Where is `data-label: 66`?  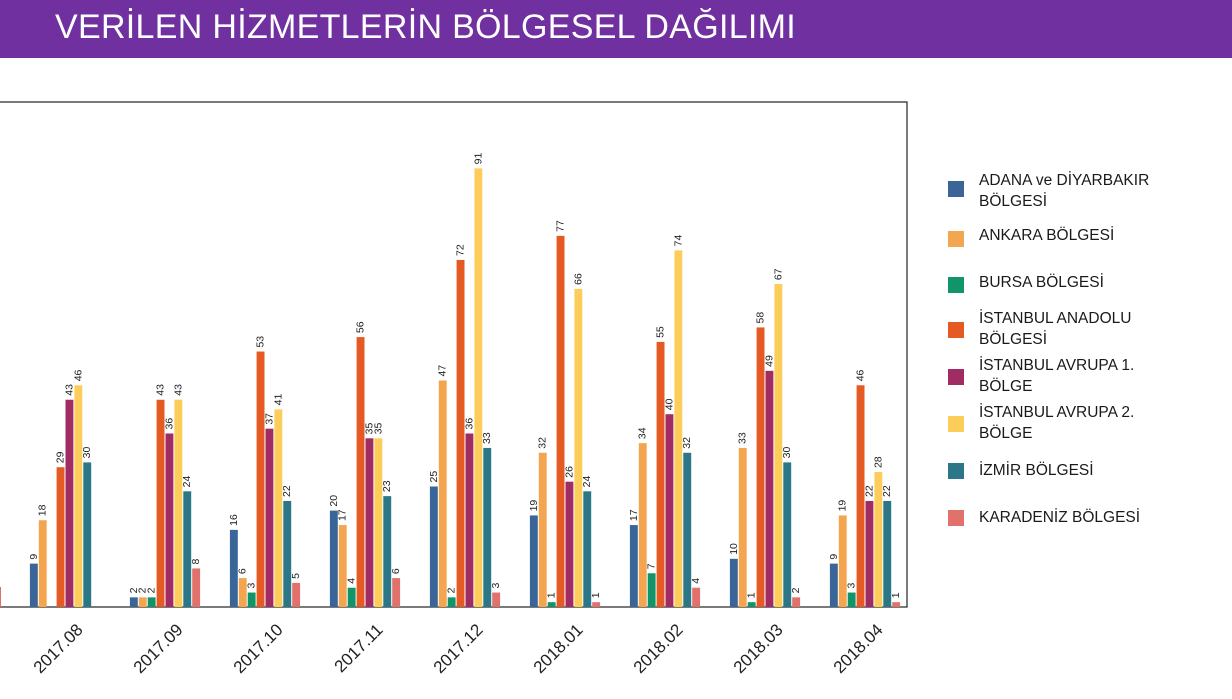
data-label: 66 is located at coordinates (578, 279).